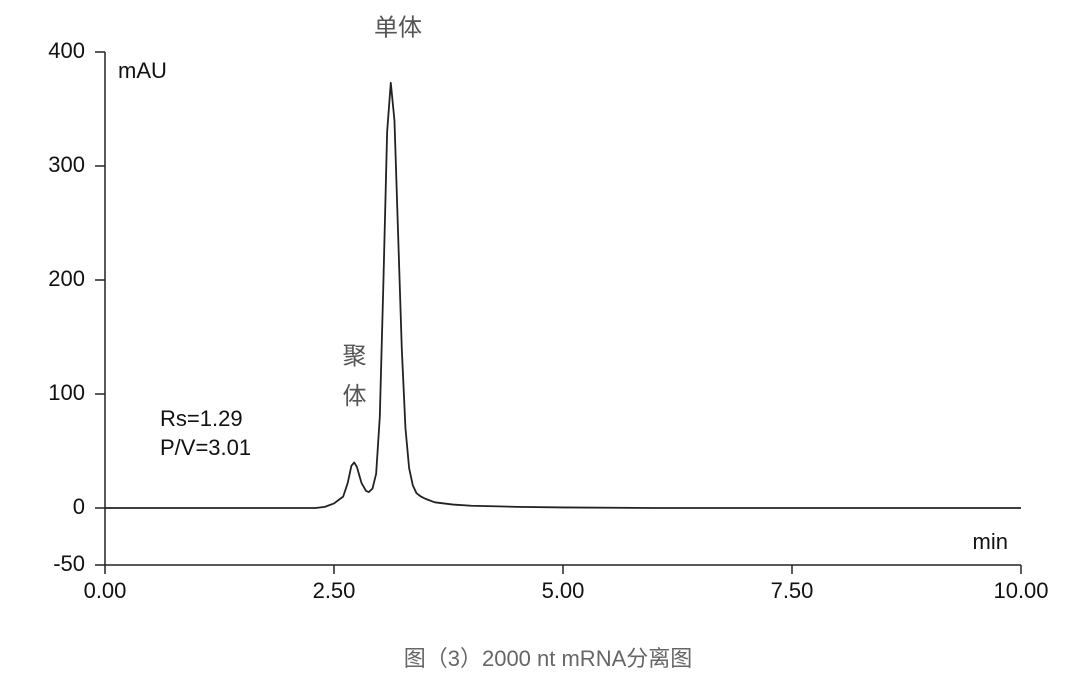 The width and height of the screenshot is (1080, 690). What do you see at coordinates (563, 590) in the screenshot?
I see `x-tick-label: 5.00` at bounding box center [563, 590].